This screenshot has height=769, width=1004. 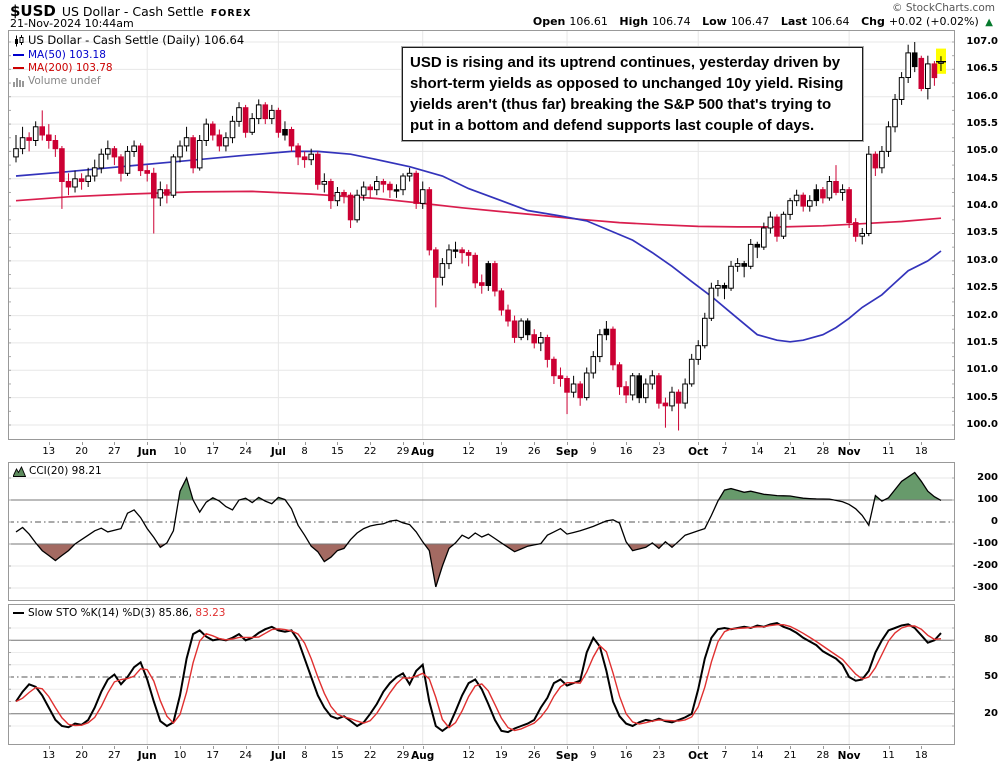 What do you see at coordinates (714, 21) in the screenshot?
I see `low-label: Low` at bounding box center [714, 21].